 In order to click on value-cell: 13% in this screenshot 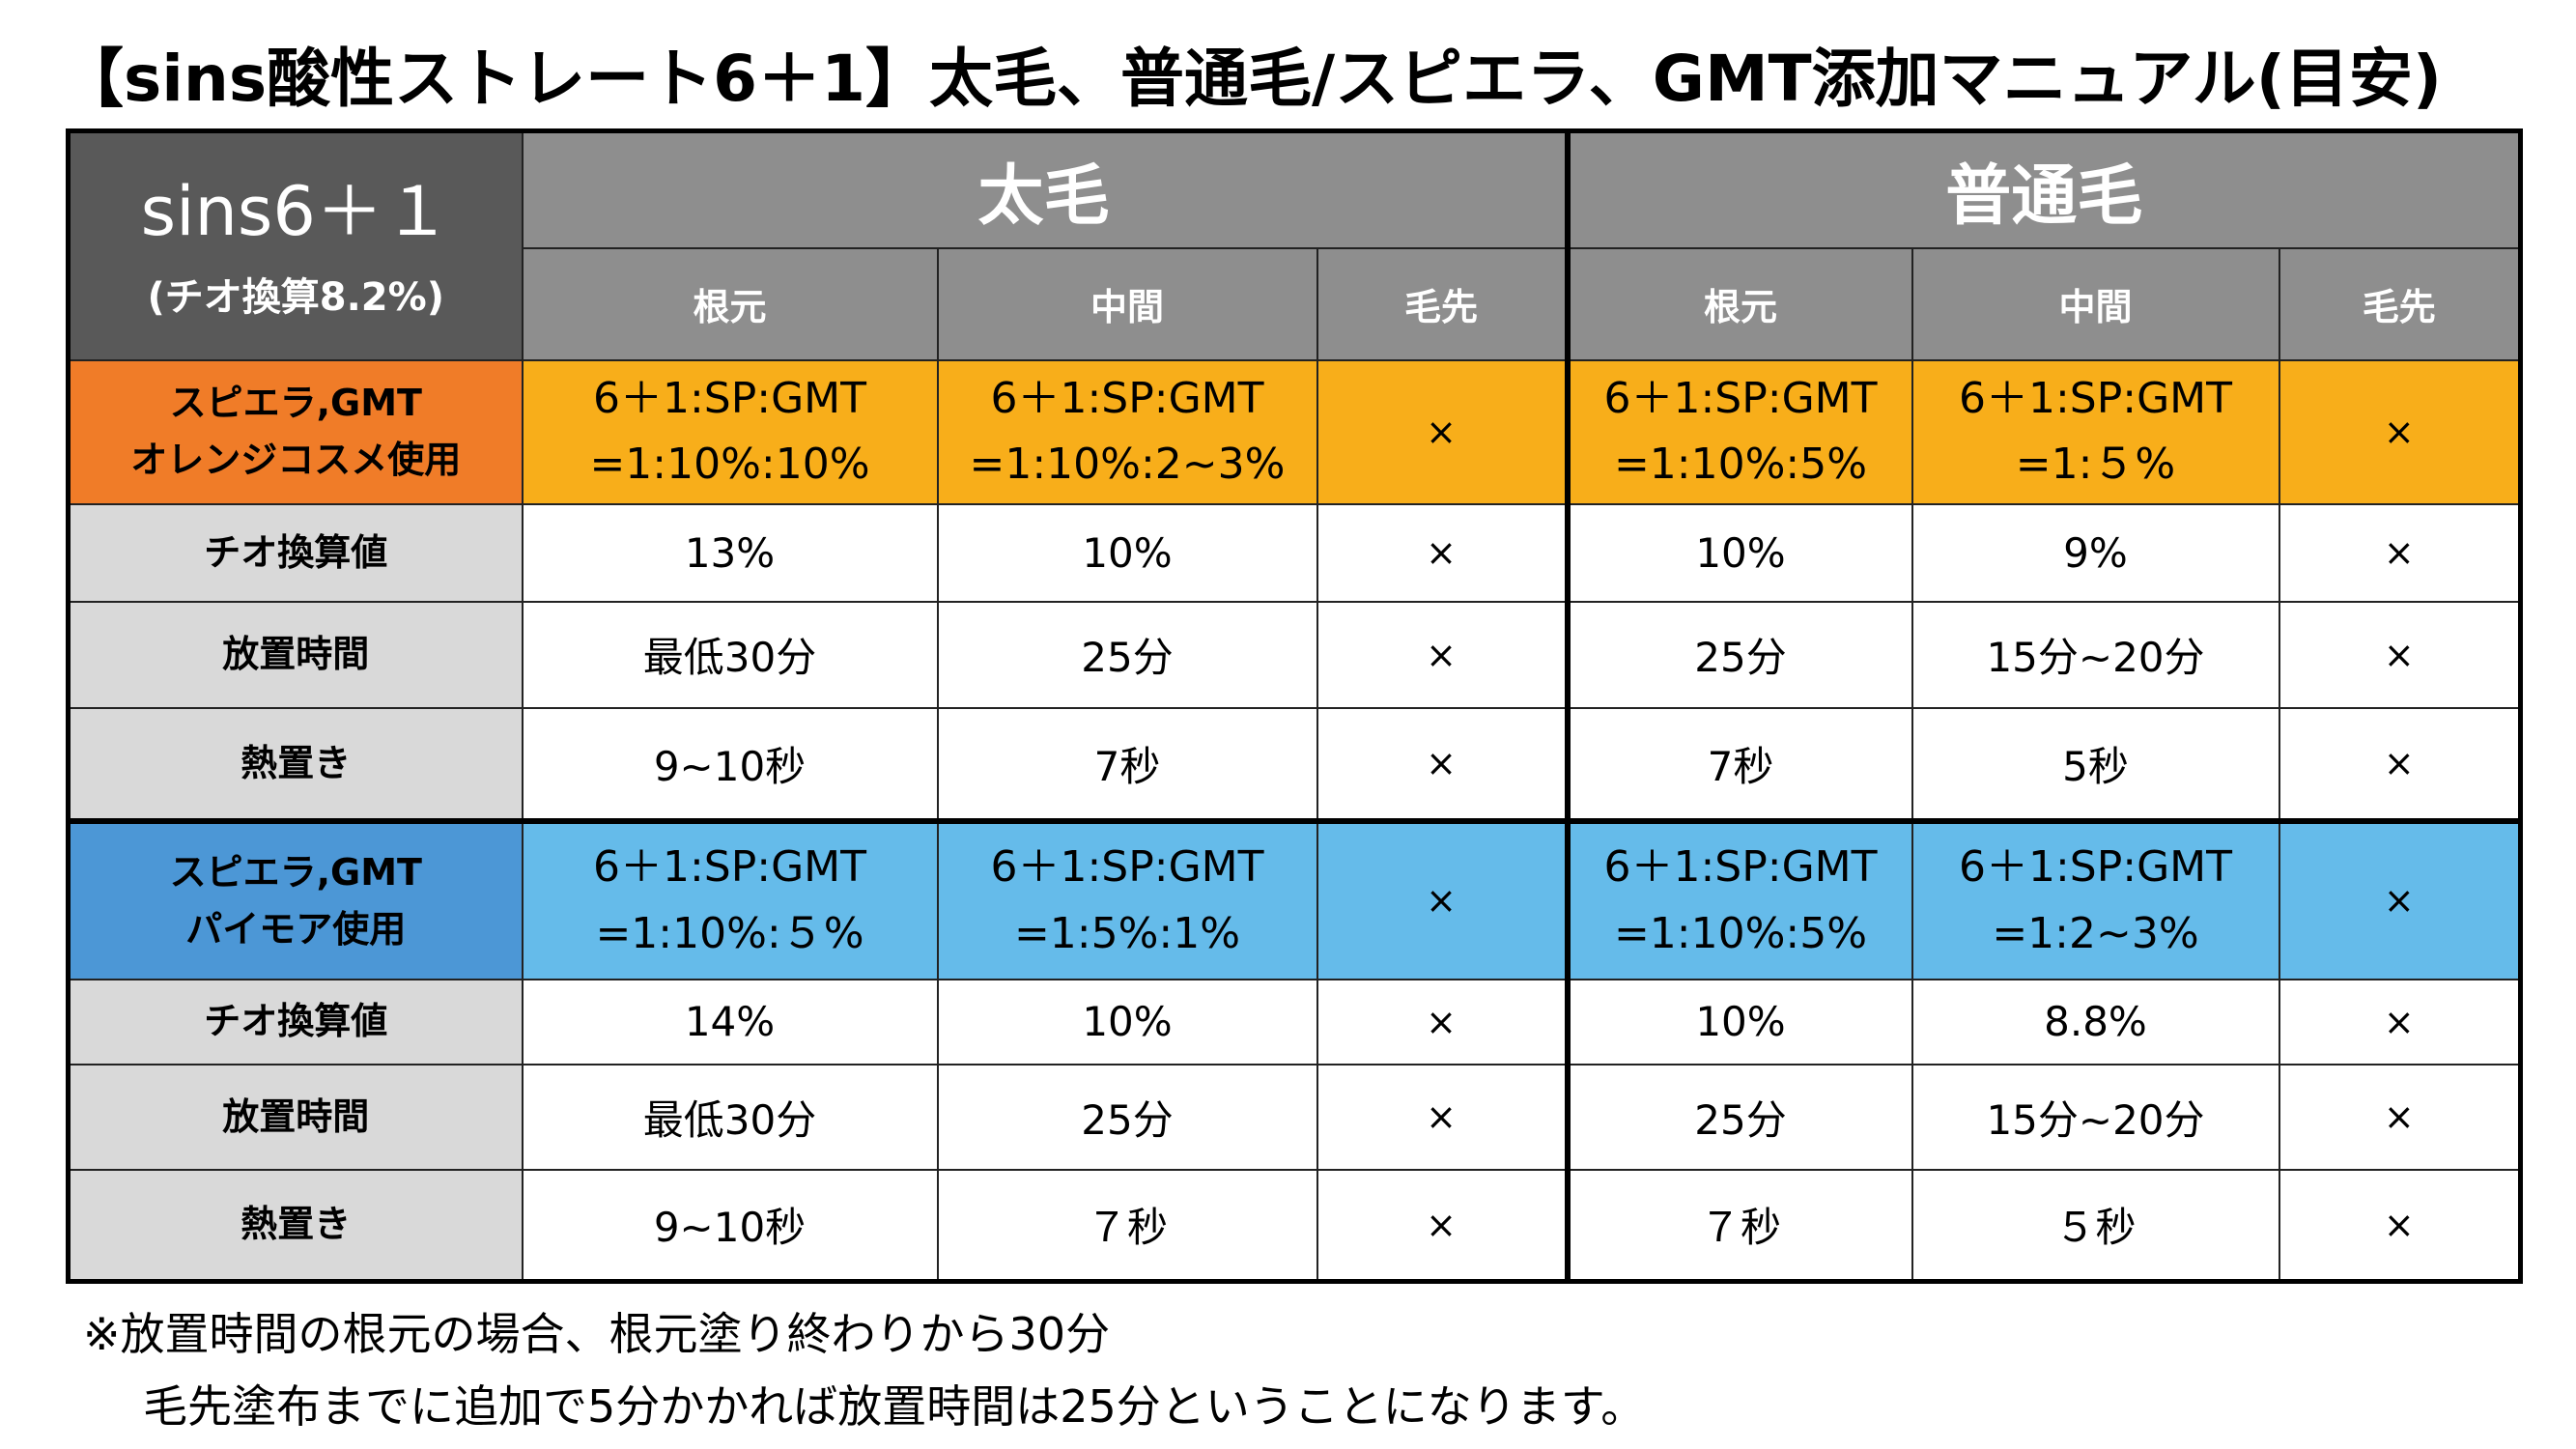, I will do `click(730, 552)`.